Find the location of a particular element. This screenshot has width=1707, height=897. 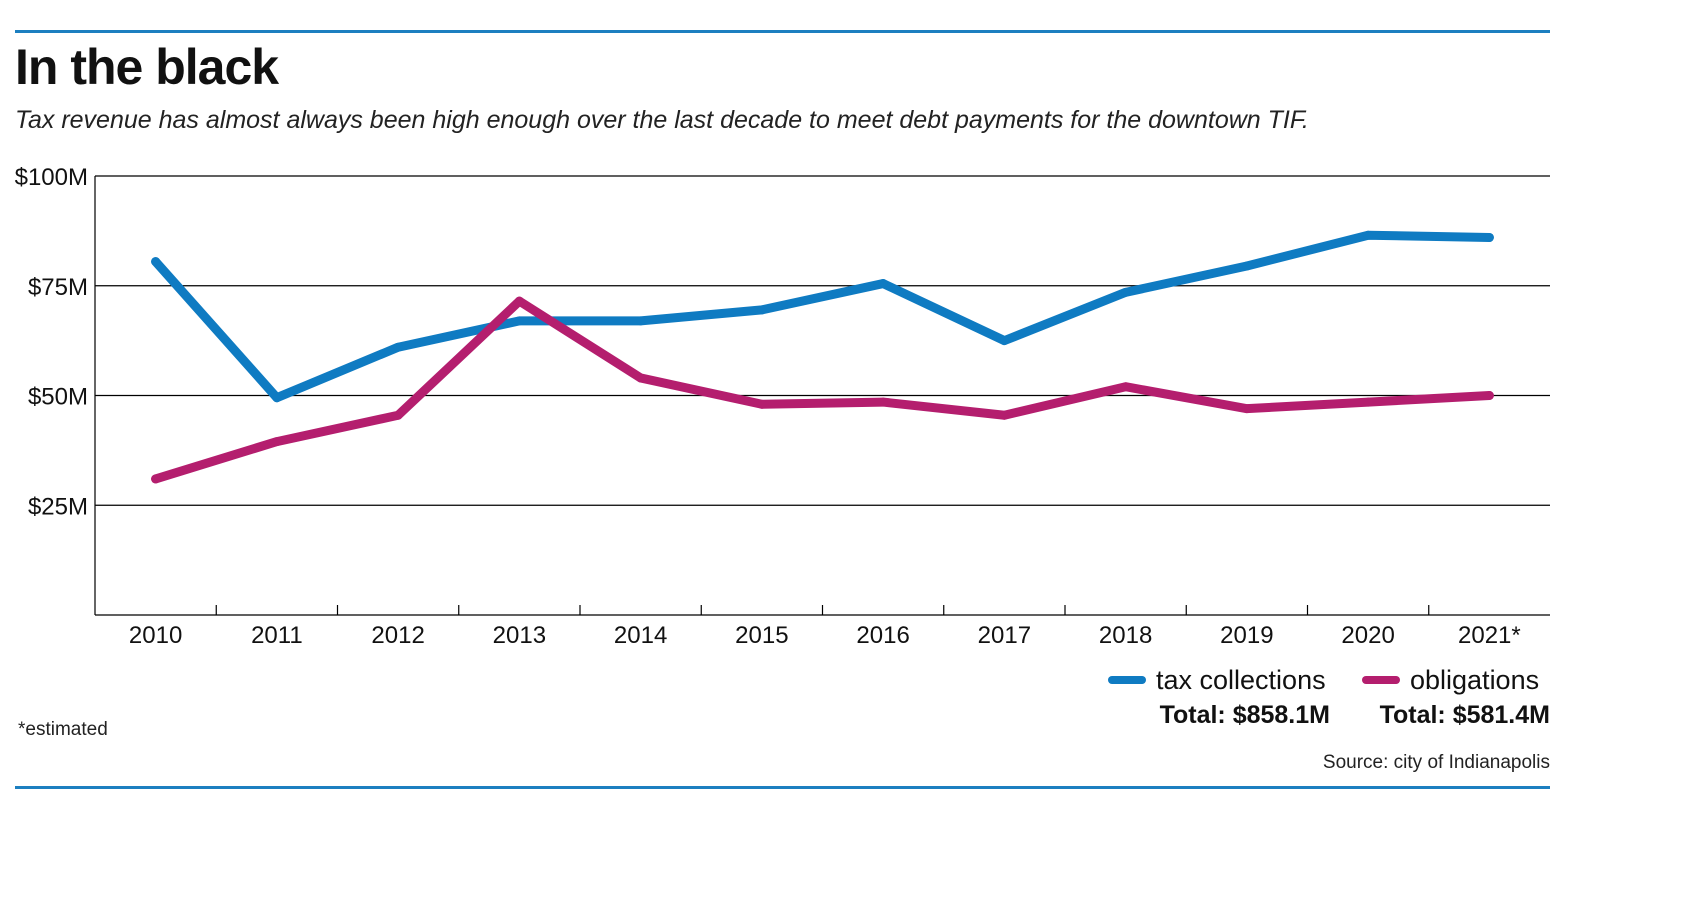

footnote: *estimated is located at coordinates (63, 729).